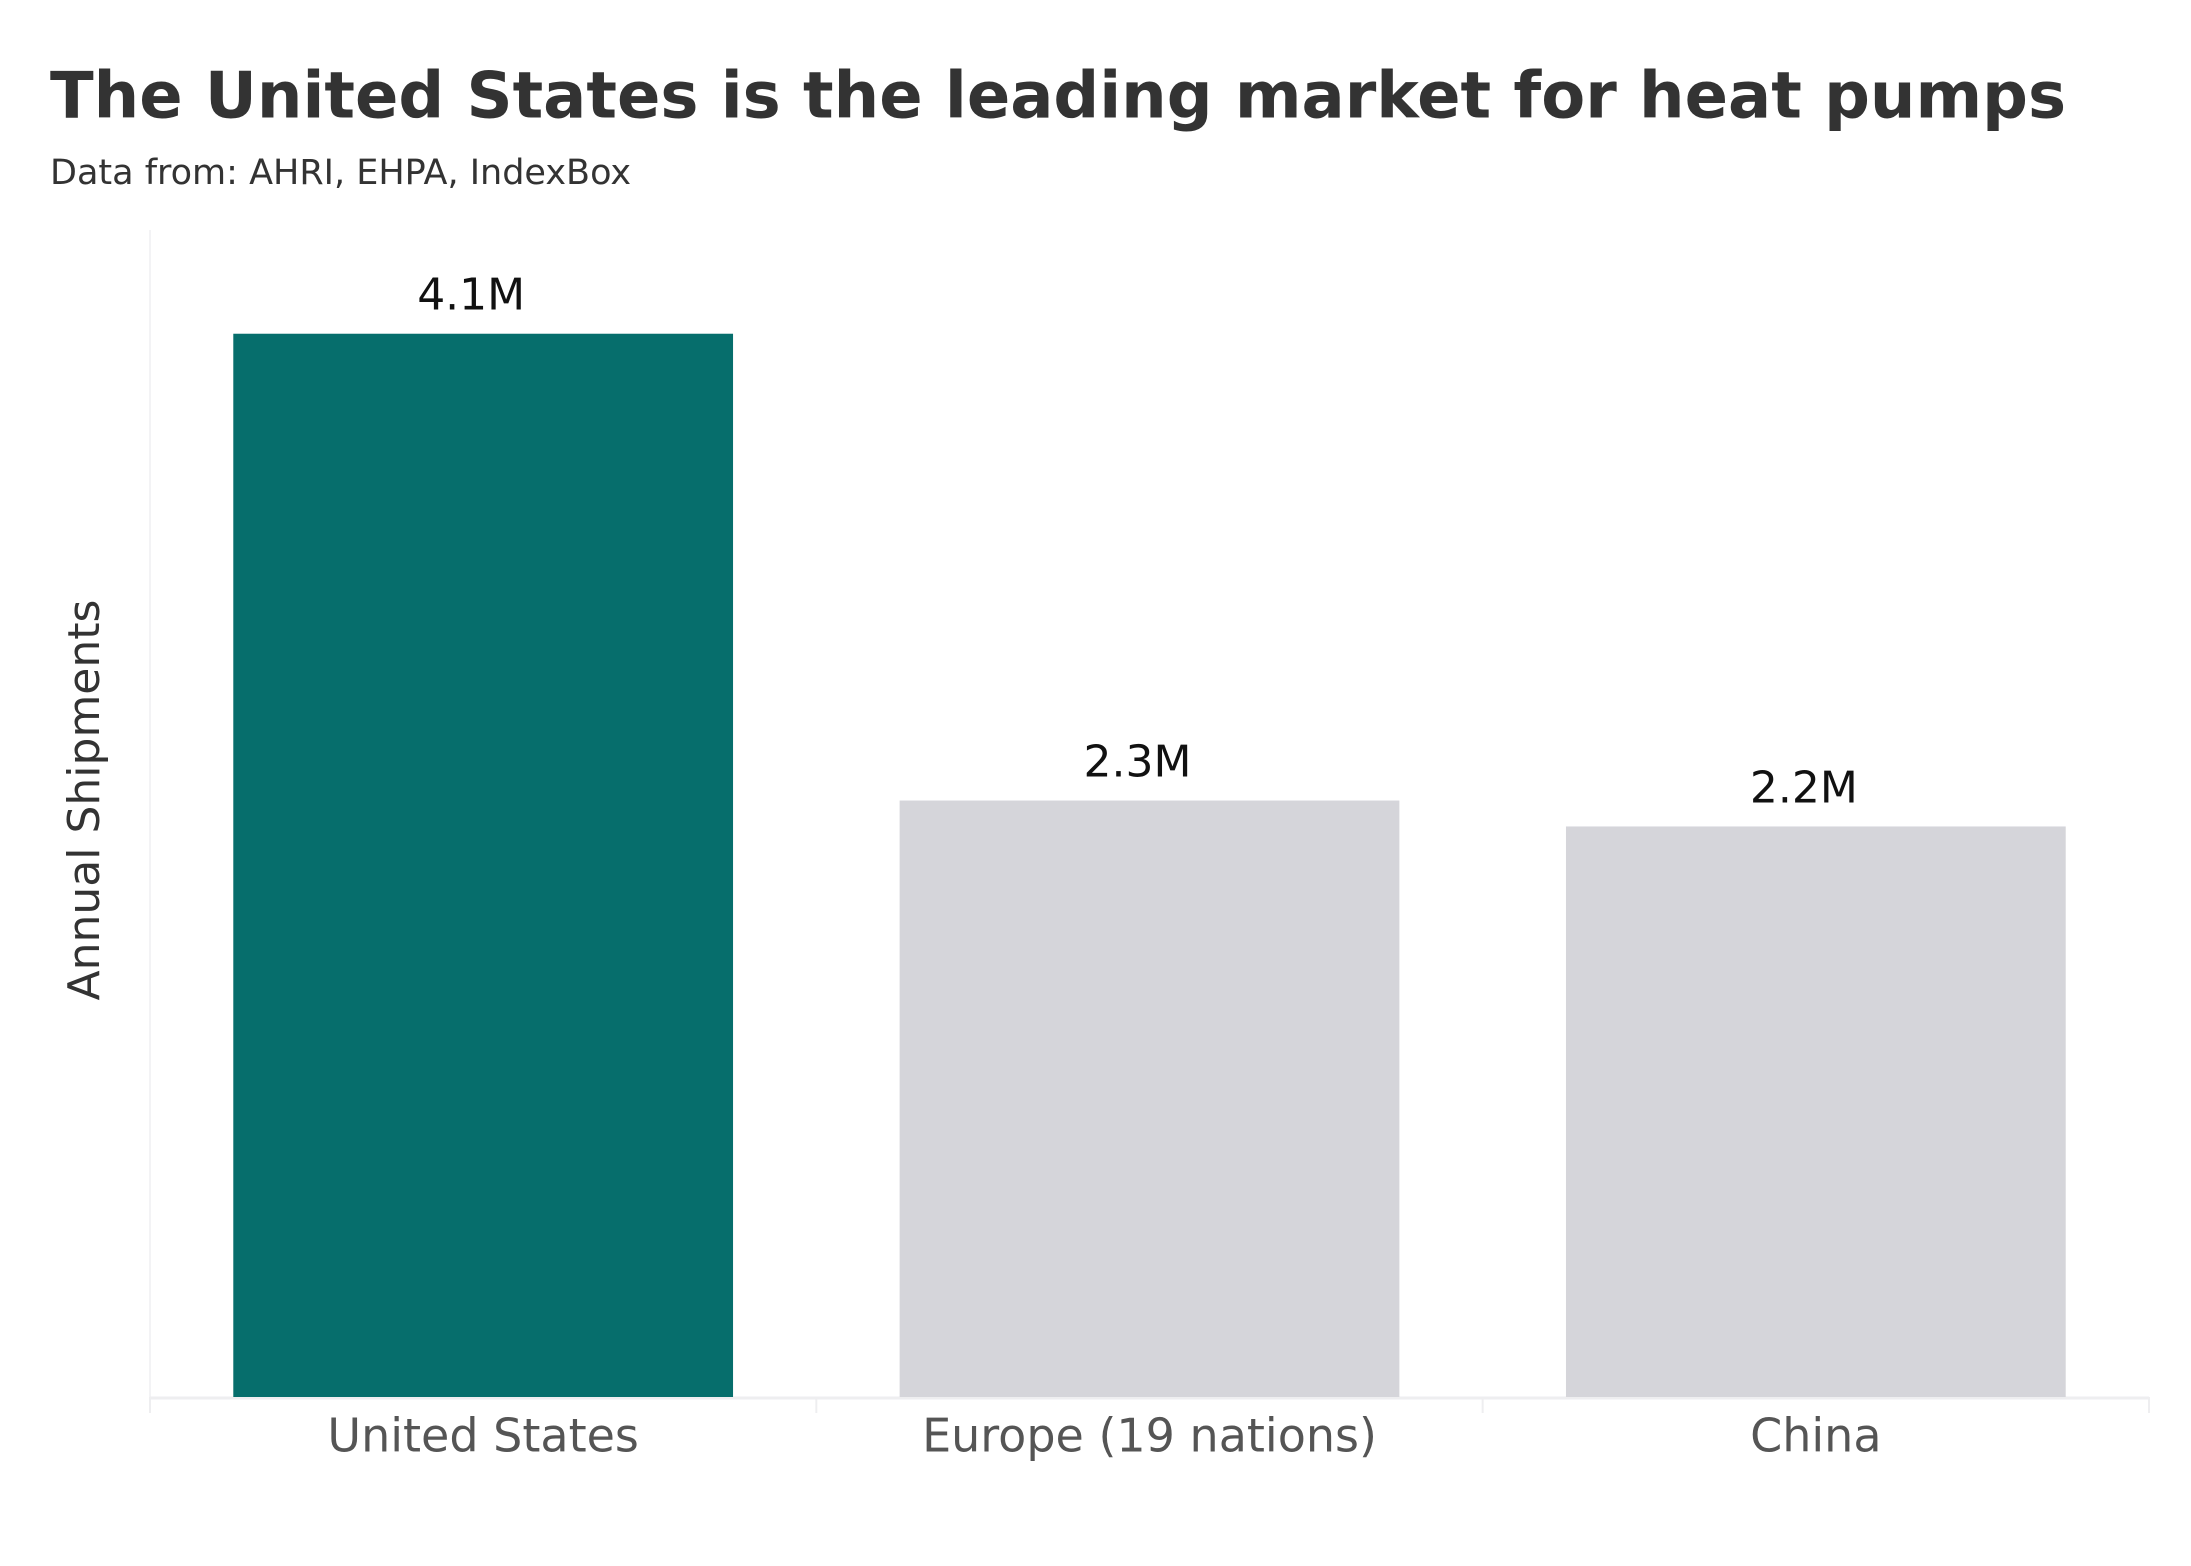  What do you see at coordinates (84, 800) in the screenshot?
I see `y-axis-label: Annual Shipments` at bounding box center [84, 800].